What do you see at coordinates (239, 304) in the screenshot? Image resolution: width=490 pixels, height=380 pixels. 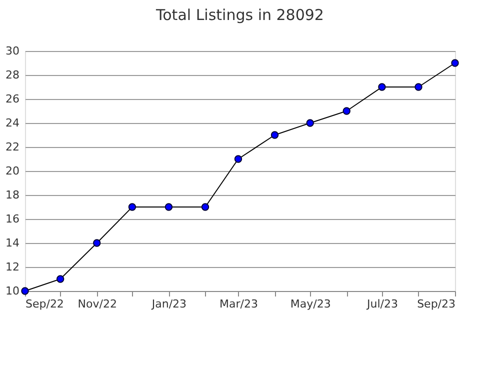 I see `x-tick-label: Mar/23` at bounding box center [239, 304].